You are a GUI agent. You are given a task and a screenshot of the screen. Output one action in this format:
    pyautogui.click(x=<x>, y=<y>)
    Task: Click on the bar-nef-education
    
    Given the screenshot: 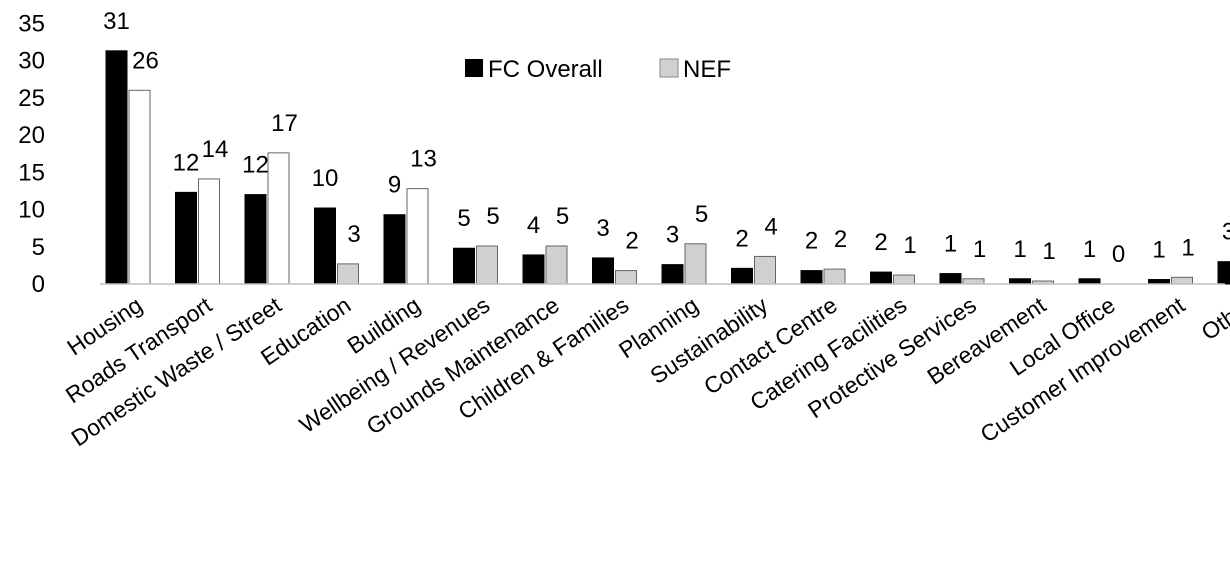 What is the action you would take?
    pyautogui.click(x=348, y=274)
    